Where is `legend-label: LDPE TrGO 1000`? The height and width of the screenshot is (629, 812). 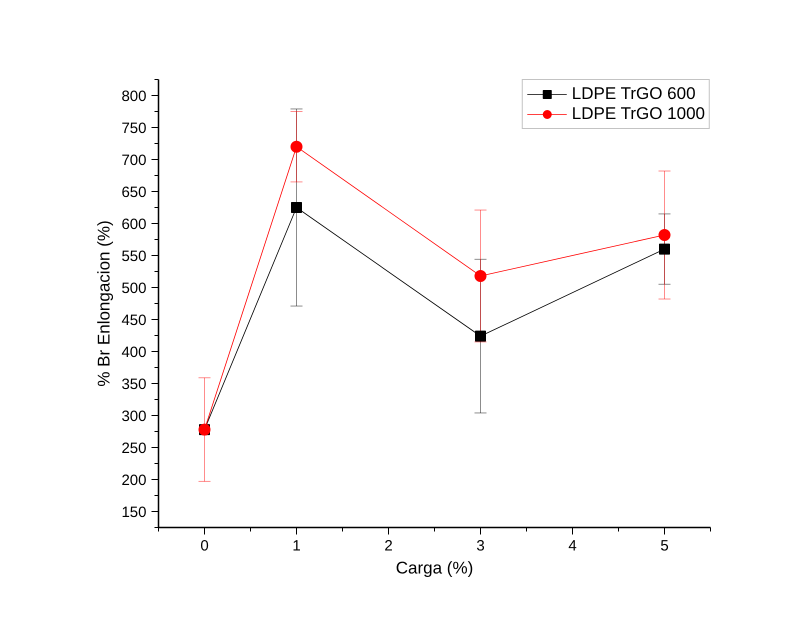 legend-label: LDPE TrGO 1000 is located at coordinates (638, 114).